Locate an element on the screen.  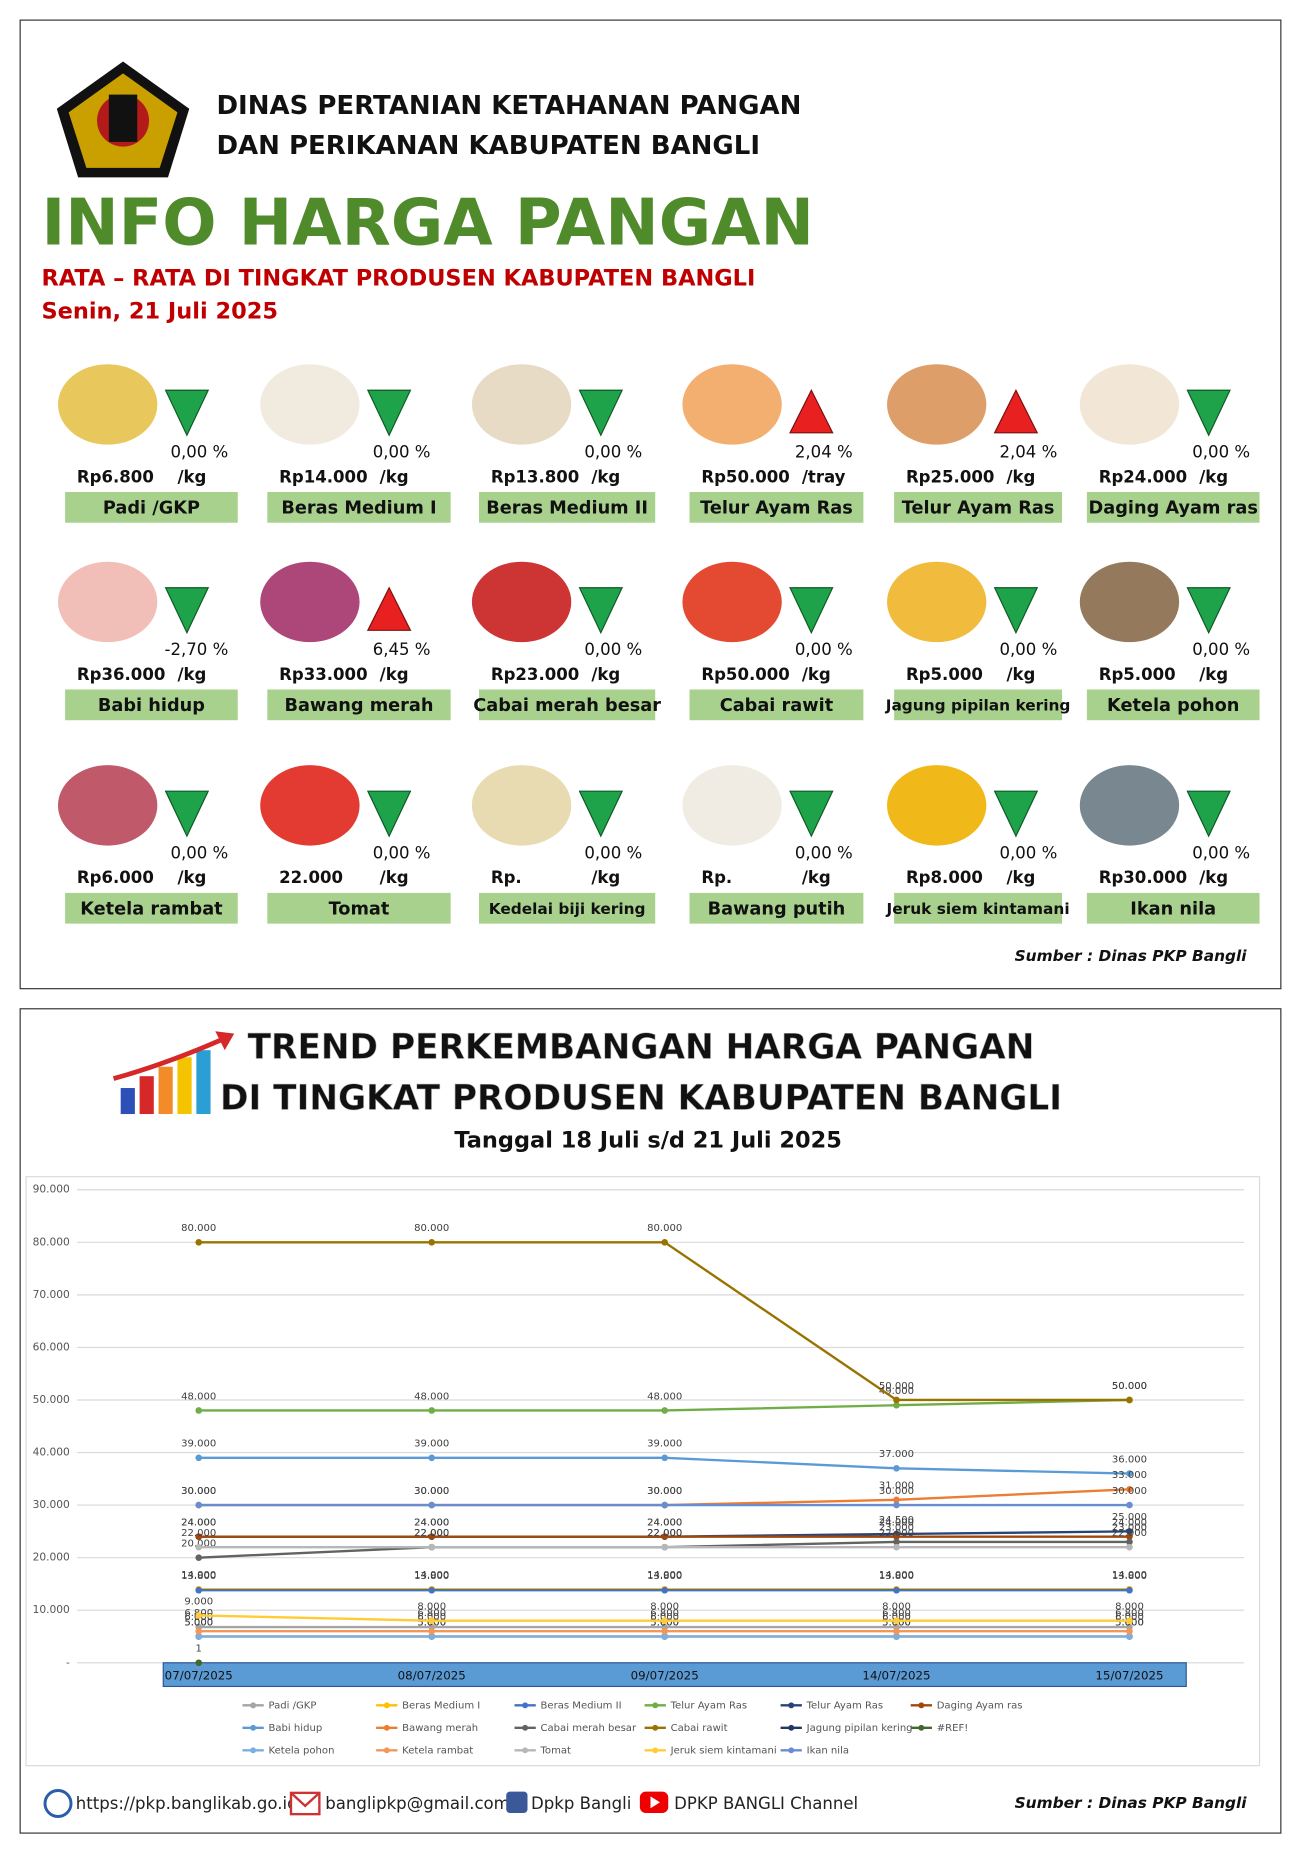
item-name: Ikan nila is located at coordinates (1173, 909).